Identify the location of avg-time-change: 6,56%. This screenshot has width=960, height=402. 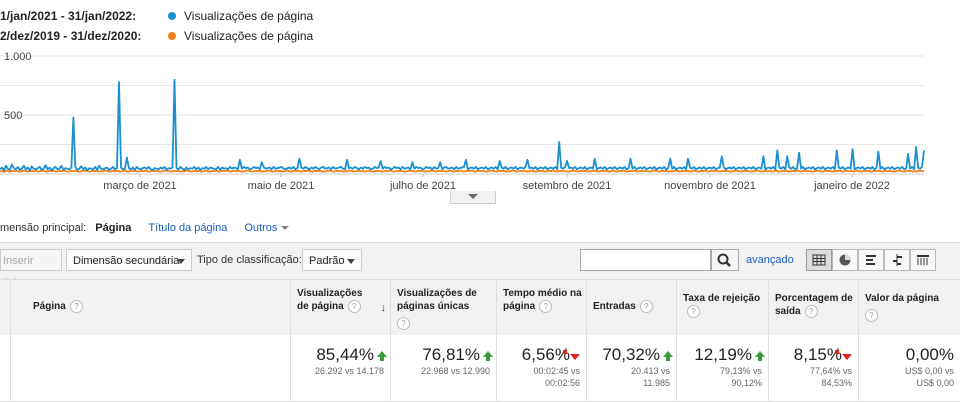
(545, 354).